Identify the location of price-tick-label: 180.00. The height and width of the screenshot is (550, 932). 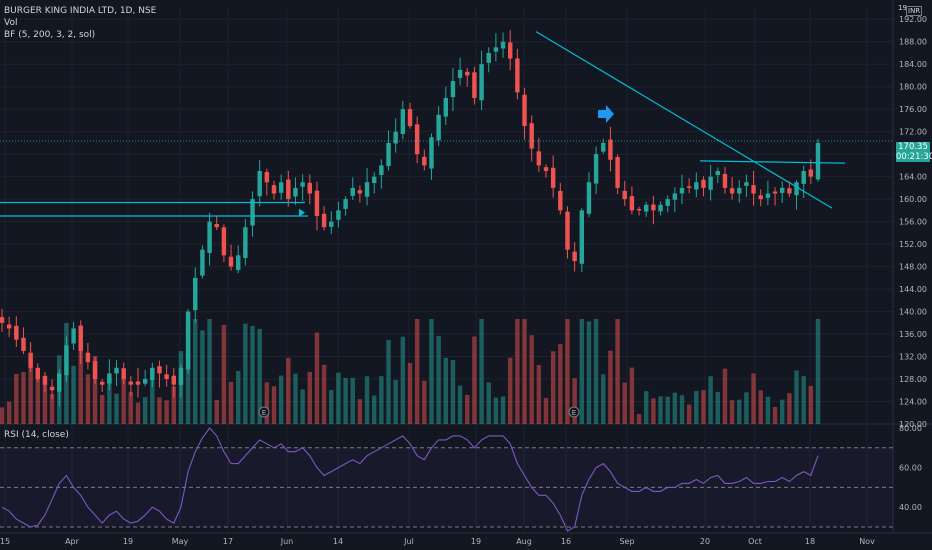
(913, 87).